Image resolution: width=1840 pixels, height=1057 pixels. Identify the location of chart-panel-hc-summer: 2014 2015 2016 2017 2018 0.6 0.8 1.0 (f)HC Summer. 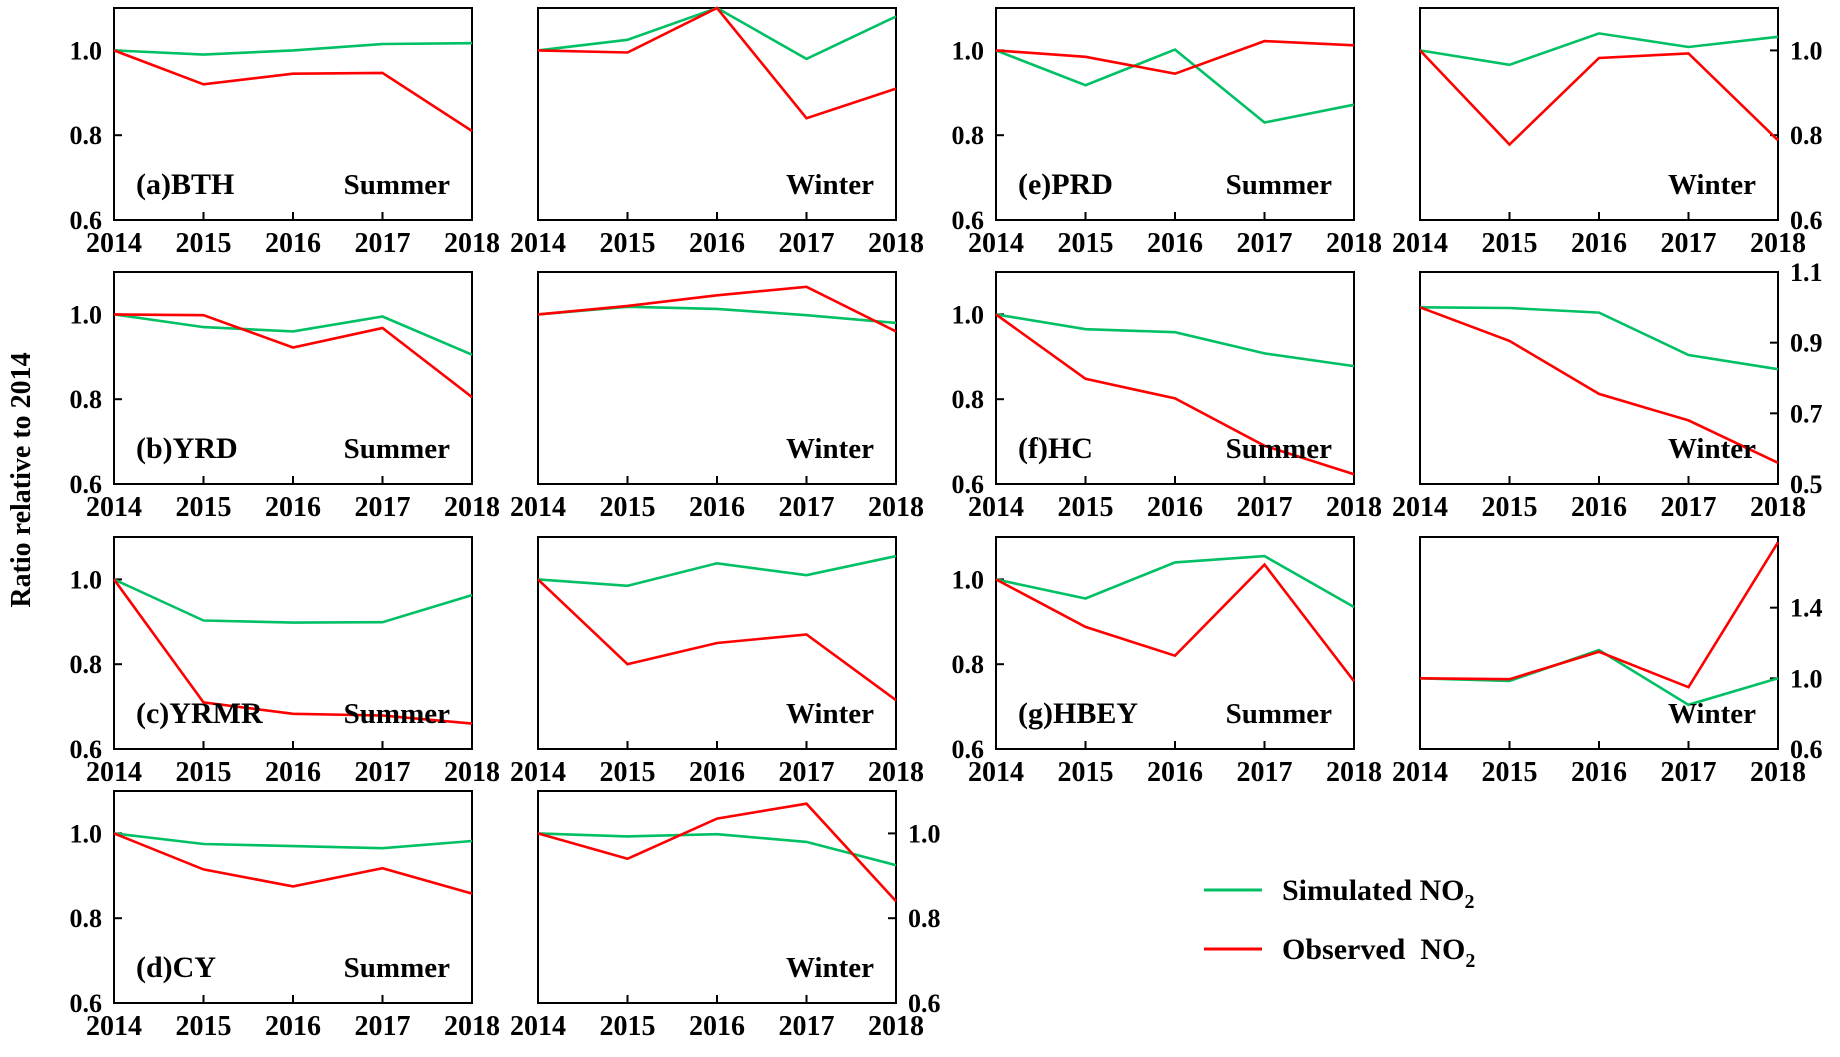
(1167, 397).